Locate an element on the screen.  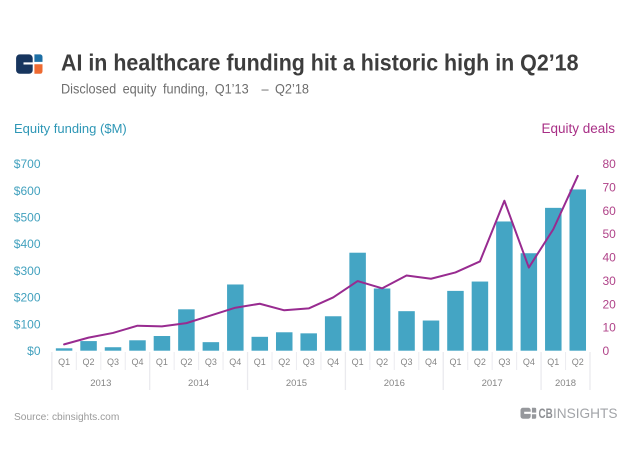
svg-text: $100 is located at coordinates (27, 324).